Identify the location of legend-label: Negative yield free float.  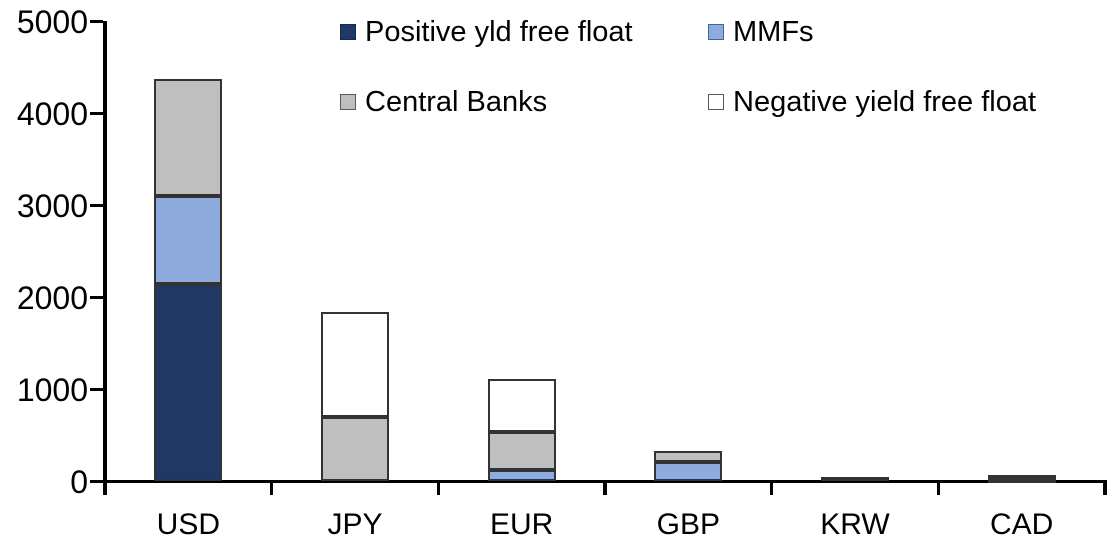
(885, 102).